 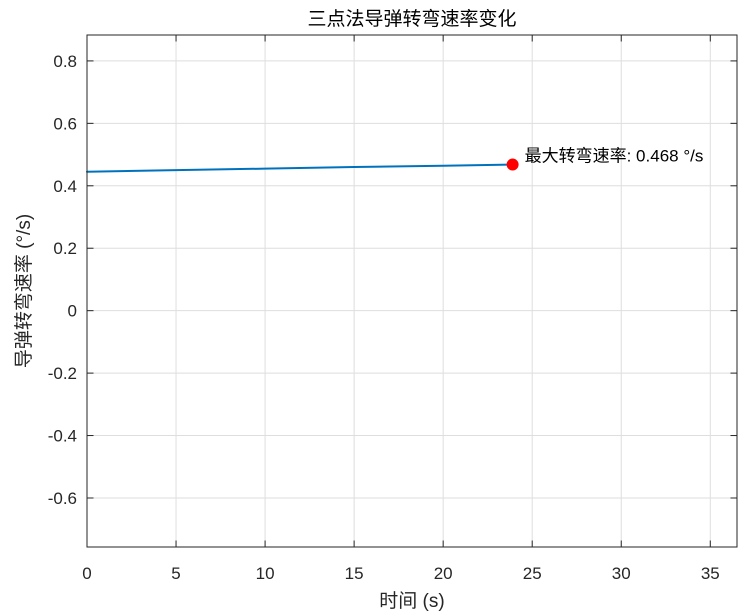 I want to click on y-tick-labels: -0.6 -0.4 -0.2 0 0.2 0.4 0.6 0.8, so click(x=62, y=280).